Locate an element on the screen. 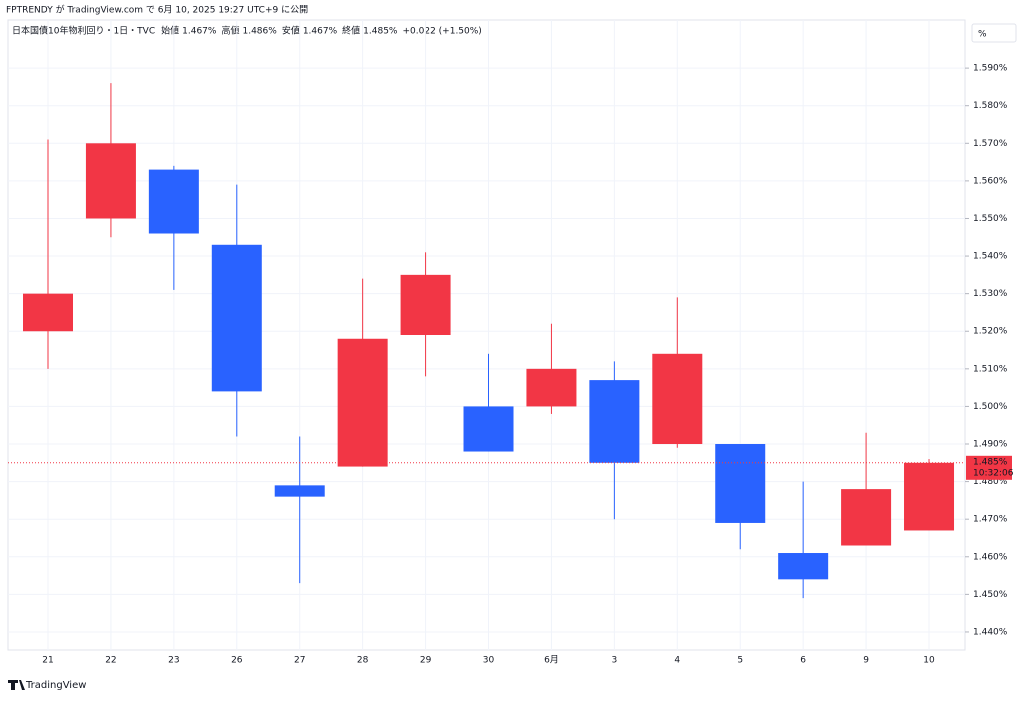 This screenshot has width=1024, height=701. y-tick-label: 1.510% is located at coordinates (990, 369).